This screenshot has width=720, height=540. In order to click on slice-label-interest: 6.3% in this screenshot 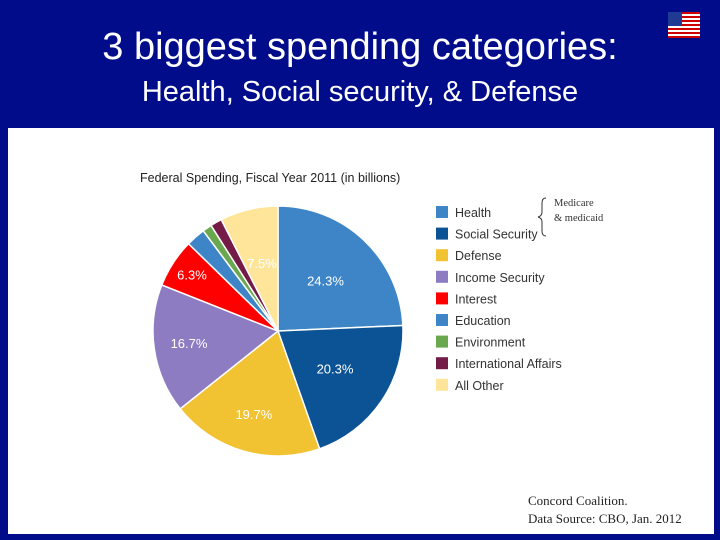, I will do `click(192, 274)`.